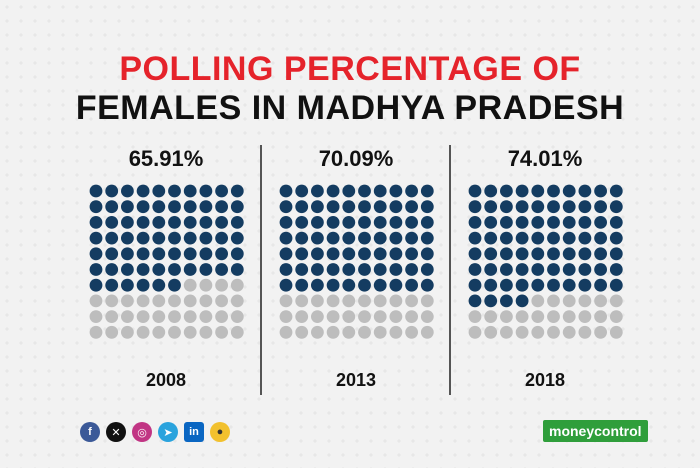 Image resolution: width=700 pixels, height=468 pixels. I want to click on panel-divider, so click(450, 270).